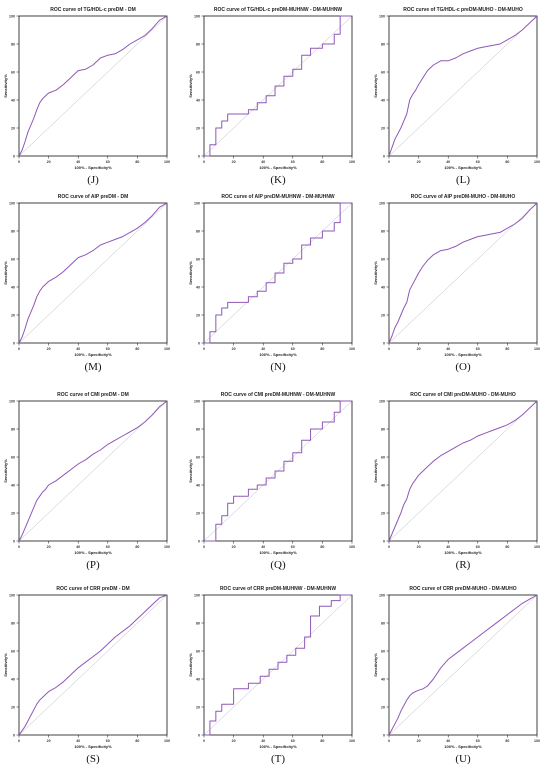  What do you see at coordinates (92, 589) in the screenshot?
I see `chart-title: ROC curve of CRR preDM - DM` at bounding box center [92, 589].